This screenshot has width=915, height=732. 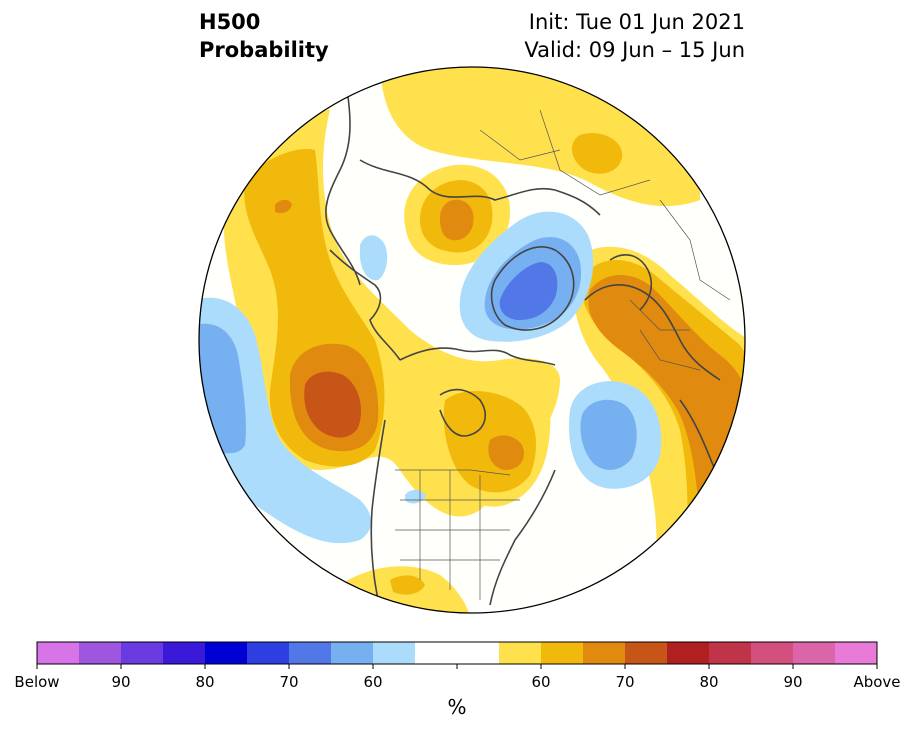 I want to click on coastline-greenland, so click(x=532, y=288).